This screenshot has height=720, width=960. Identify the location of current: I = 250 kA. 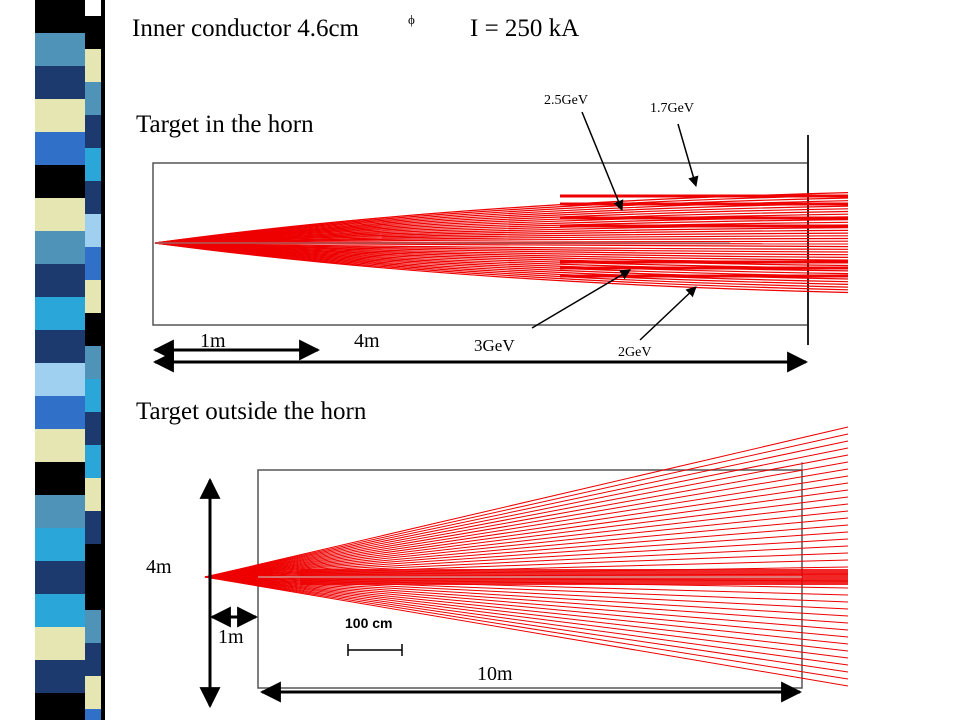
(524, 28).